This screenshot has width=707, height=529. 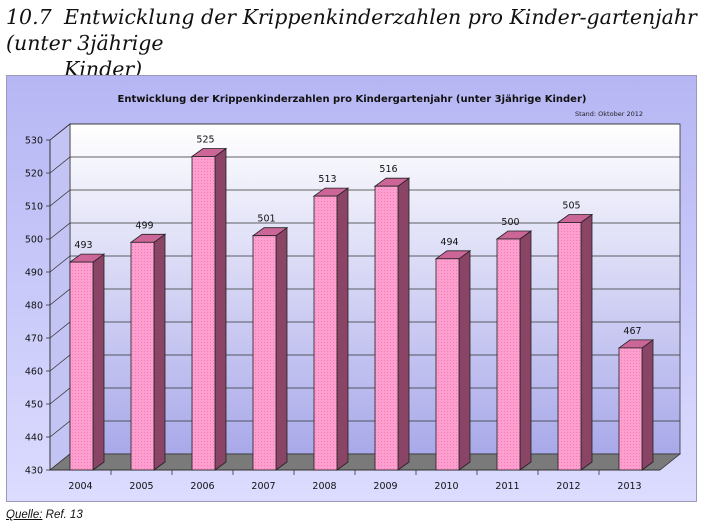 I want to click on x-tick-label: 2005, so click(x=141, y=486).